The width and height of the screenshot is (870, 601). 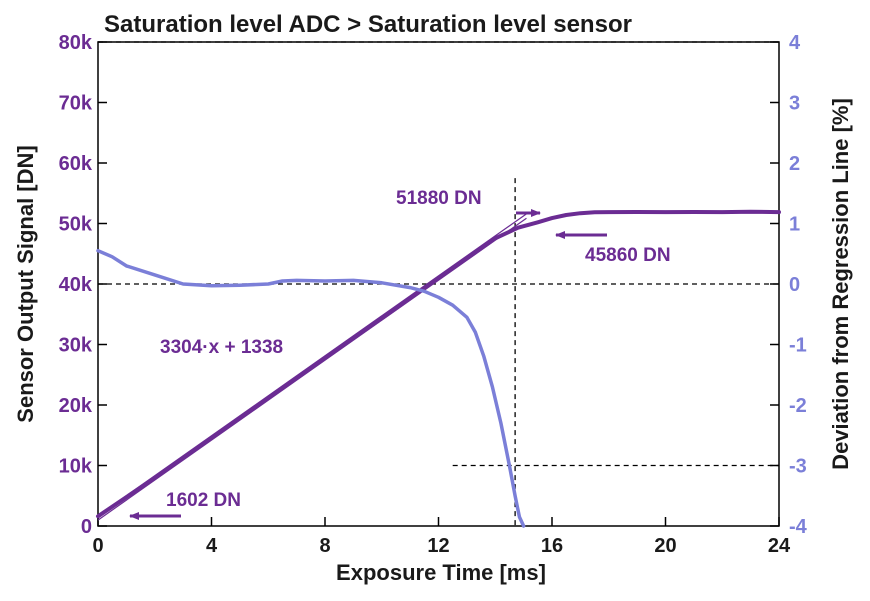 What do you see at coordinates (795, 43) in the screenshot?
I see `right-tick-label: 4` at bounding box center [795, 43].